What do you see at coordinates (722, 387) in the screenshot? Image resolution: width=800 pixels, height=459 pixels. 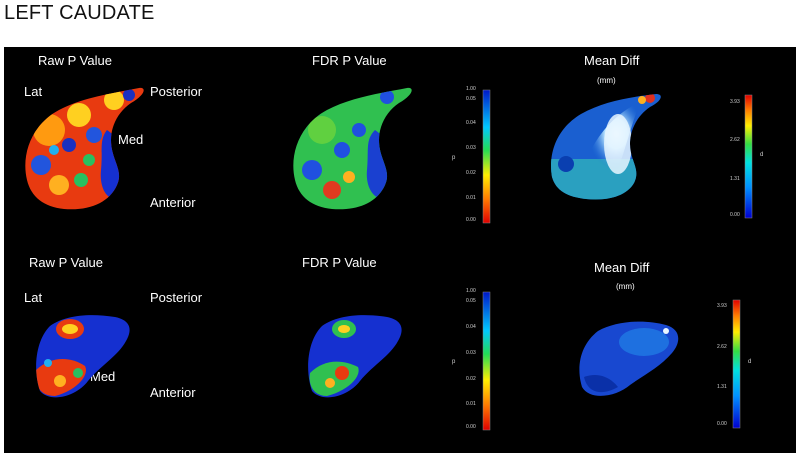 I see `mm-tick-2-2: 1.31` at bounding box center [722, 387].